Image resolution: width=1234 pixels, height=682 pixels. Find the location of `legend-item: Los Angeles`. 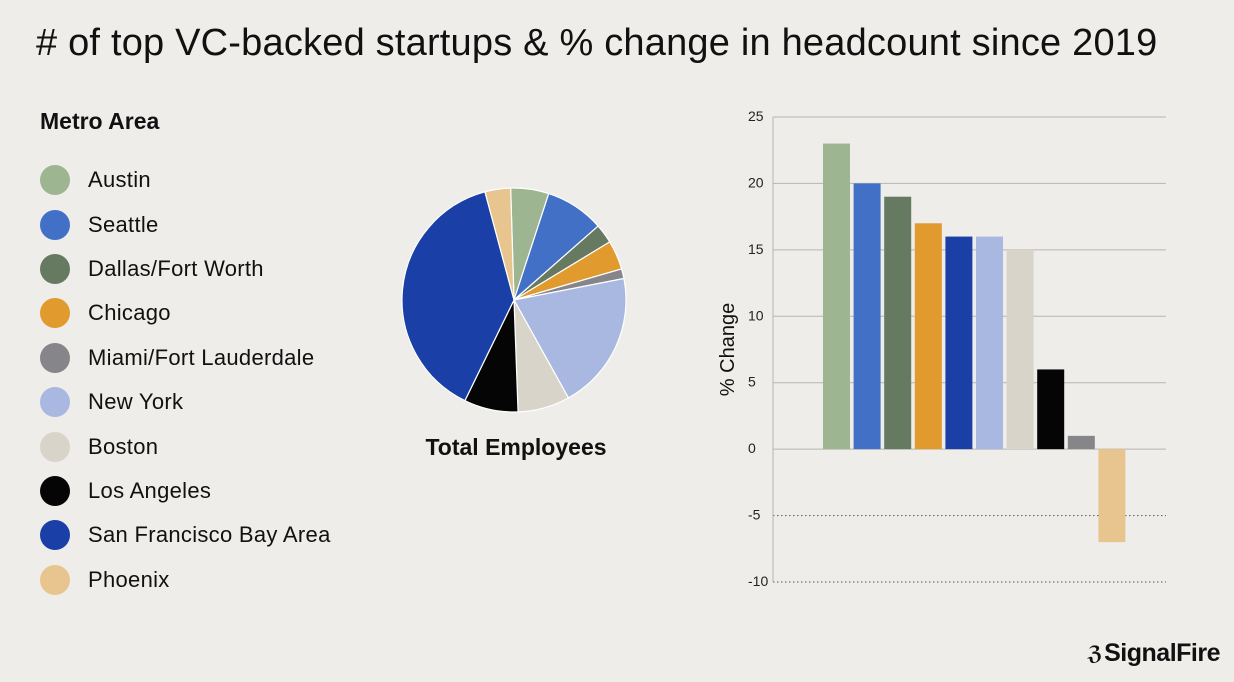

legend-item: Los Angeles is located at coordinates (185, 491).